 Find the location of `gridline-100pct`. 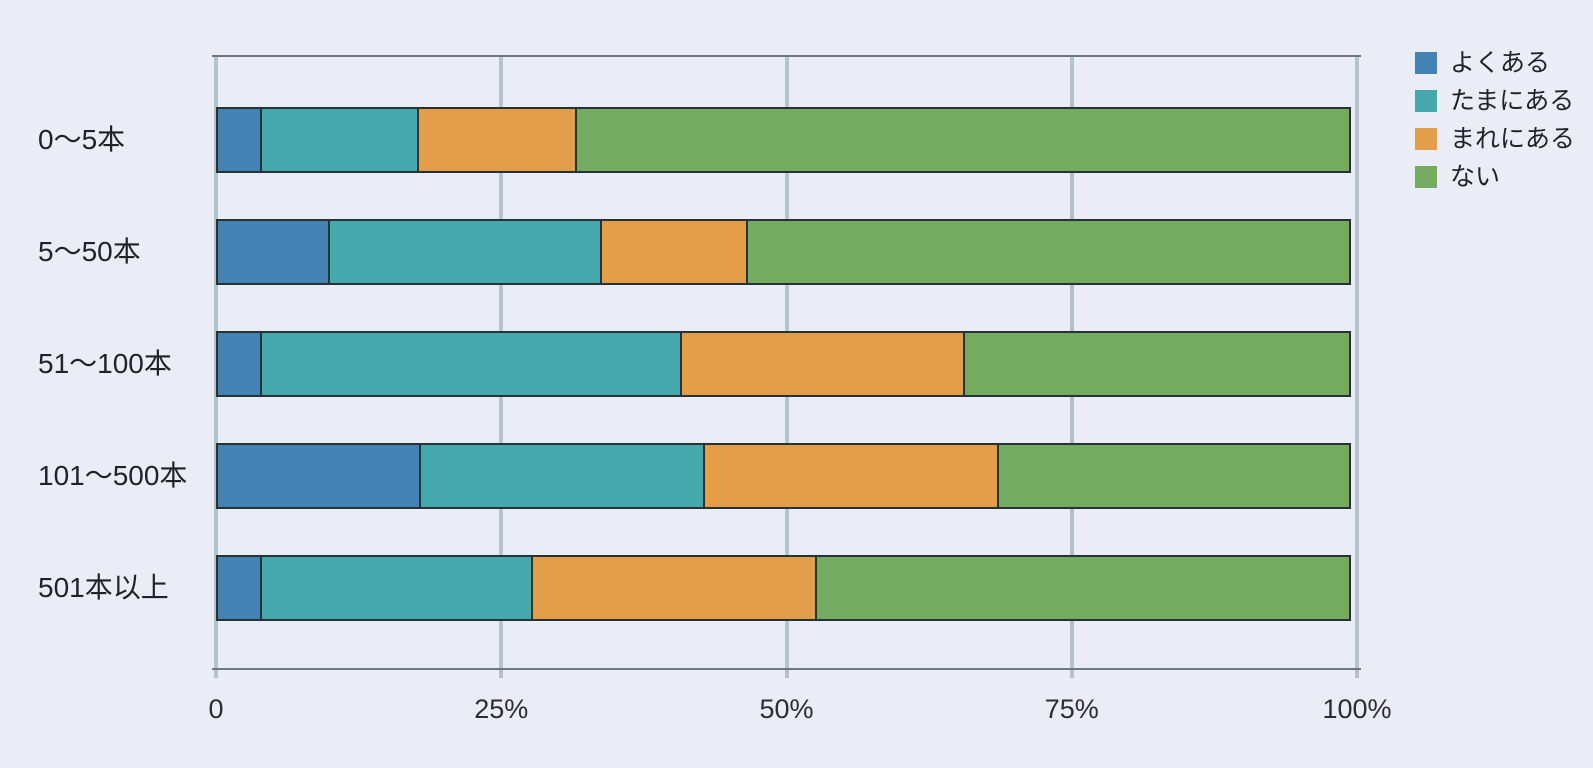

gridline-100pct is located at coordinates (1357, 367).